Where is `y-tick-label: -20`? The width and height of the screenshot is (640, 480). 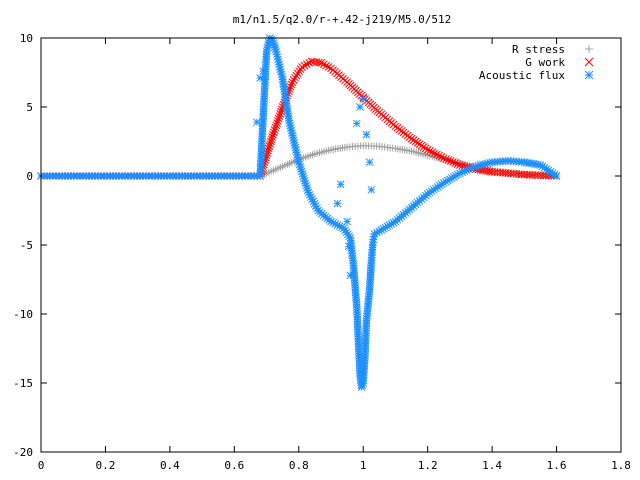 y-tick-label: -20 is located at coordinates (23, 452).